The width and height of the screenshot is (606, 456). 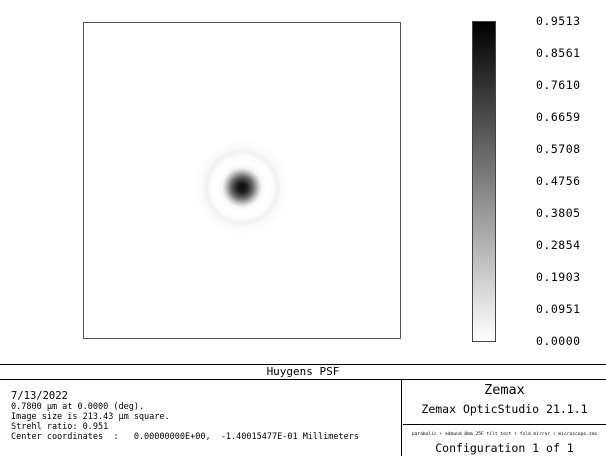 I want to click on info-image-size: Image size is 213.43 µm square., so click(x=90, y=417).